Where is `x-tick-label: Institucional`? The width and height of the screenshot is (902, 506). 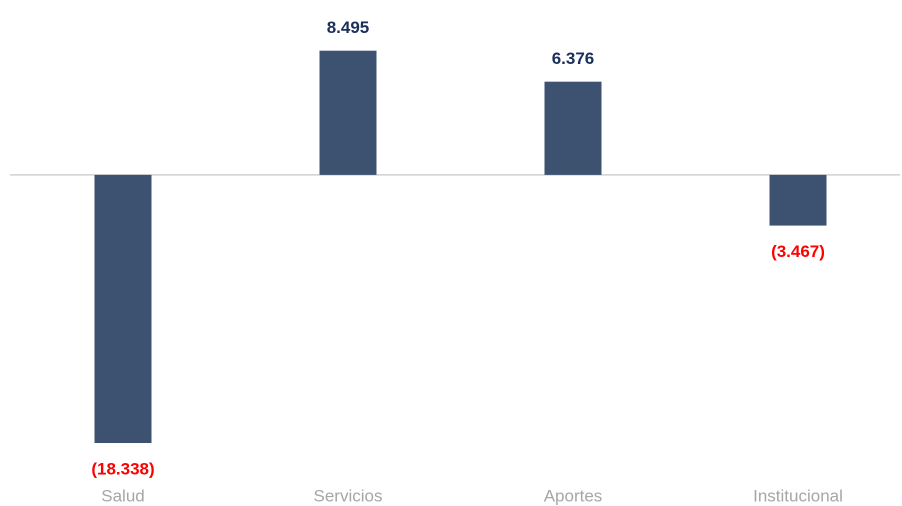 x-tick-label: Institucional is located at coordinates (798, 495).